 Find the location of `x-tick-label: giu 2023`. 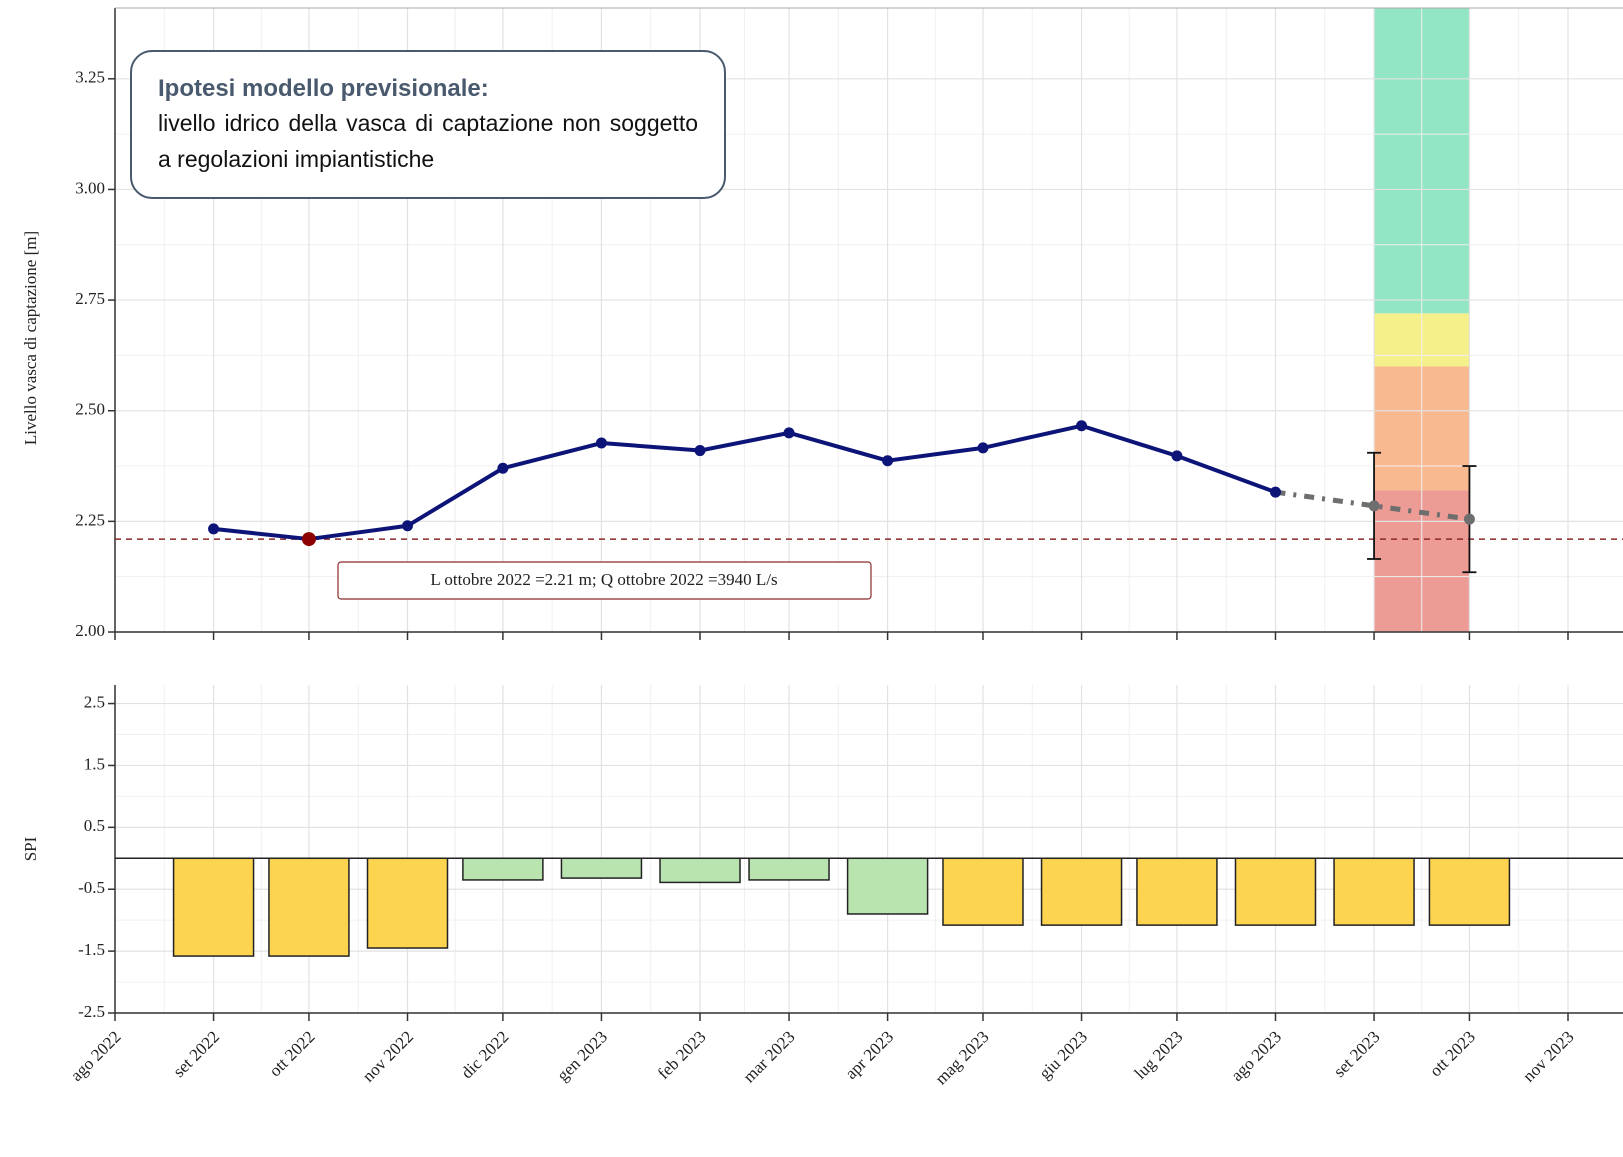

x-tick-label: giu 2023 is located at coordinates (1063, 1055).